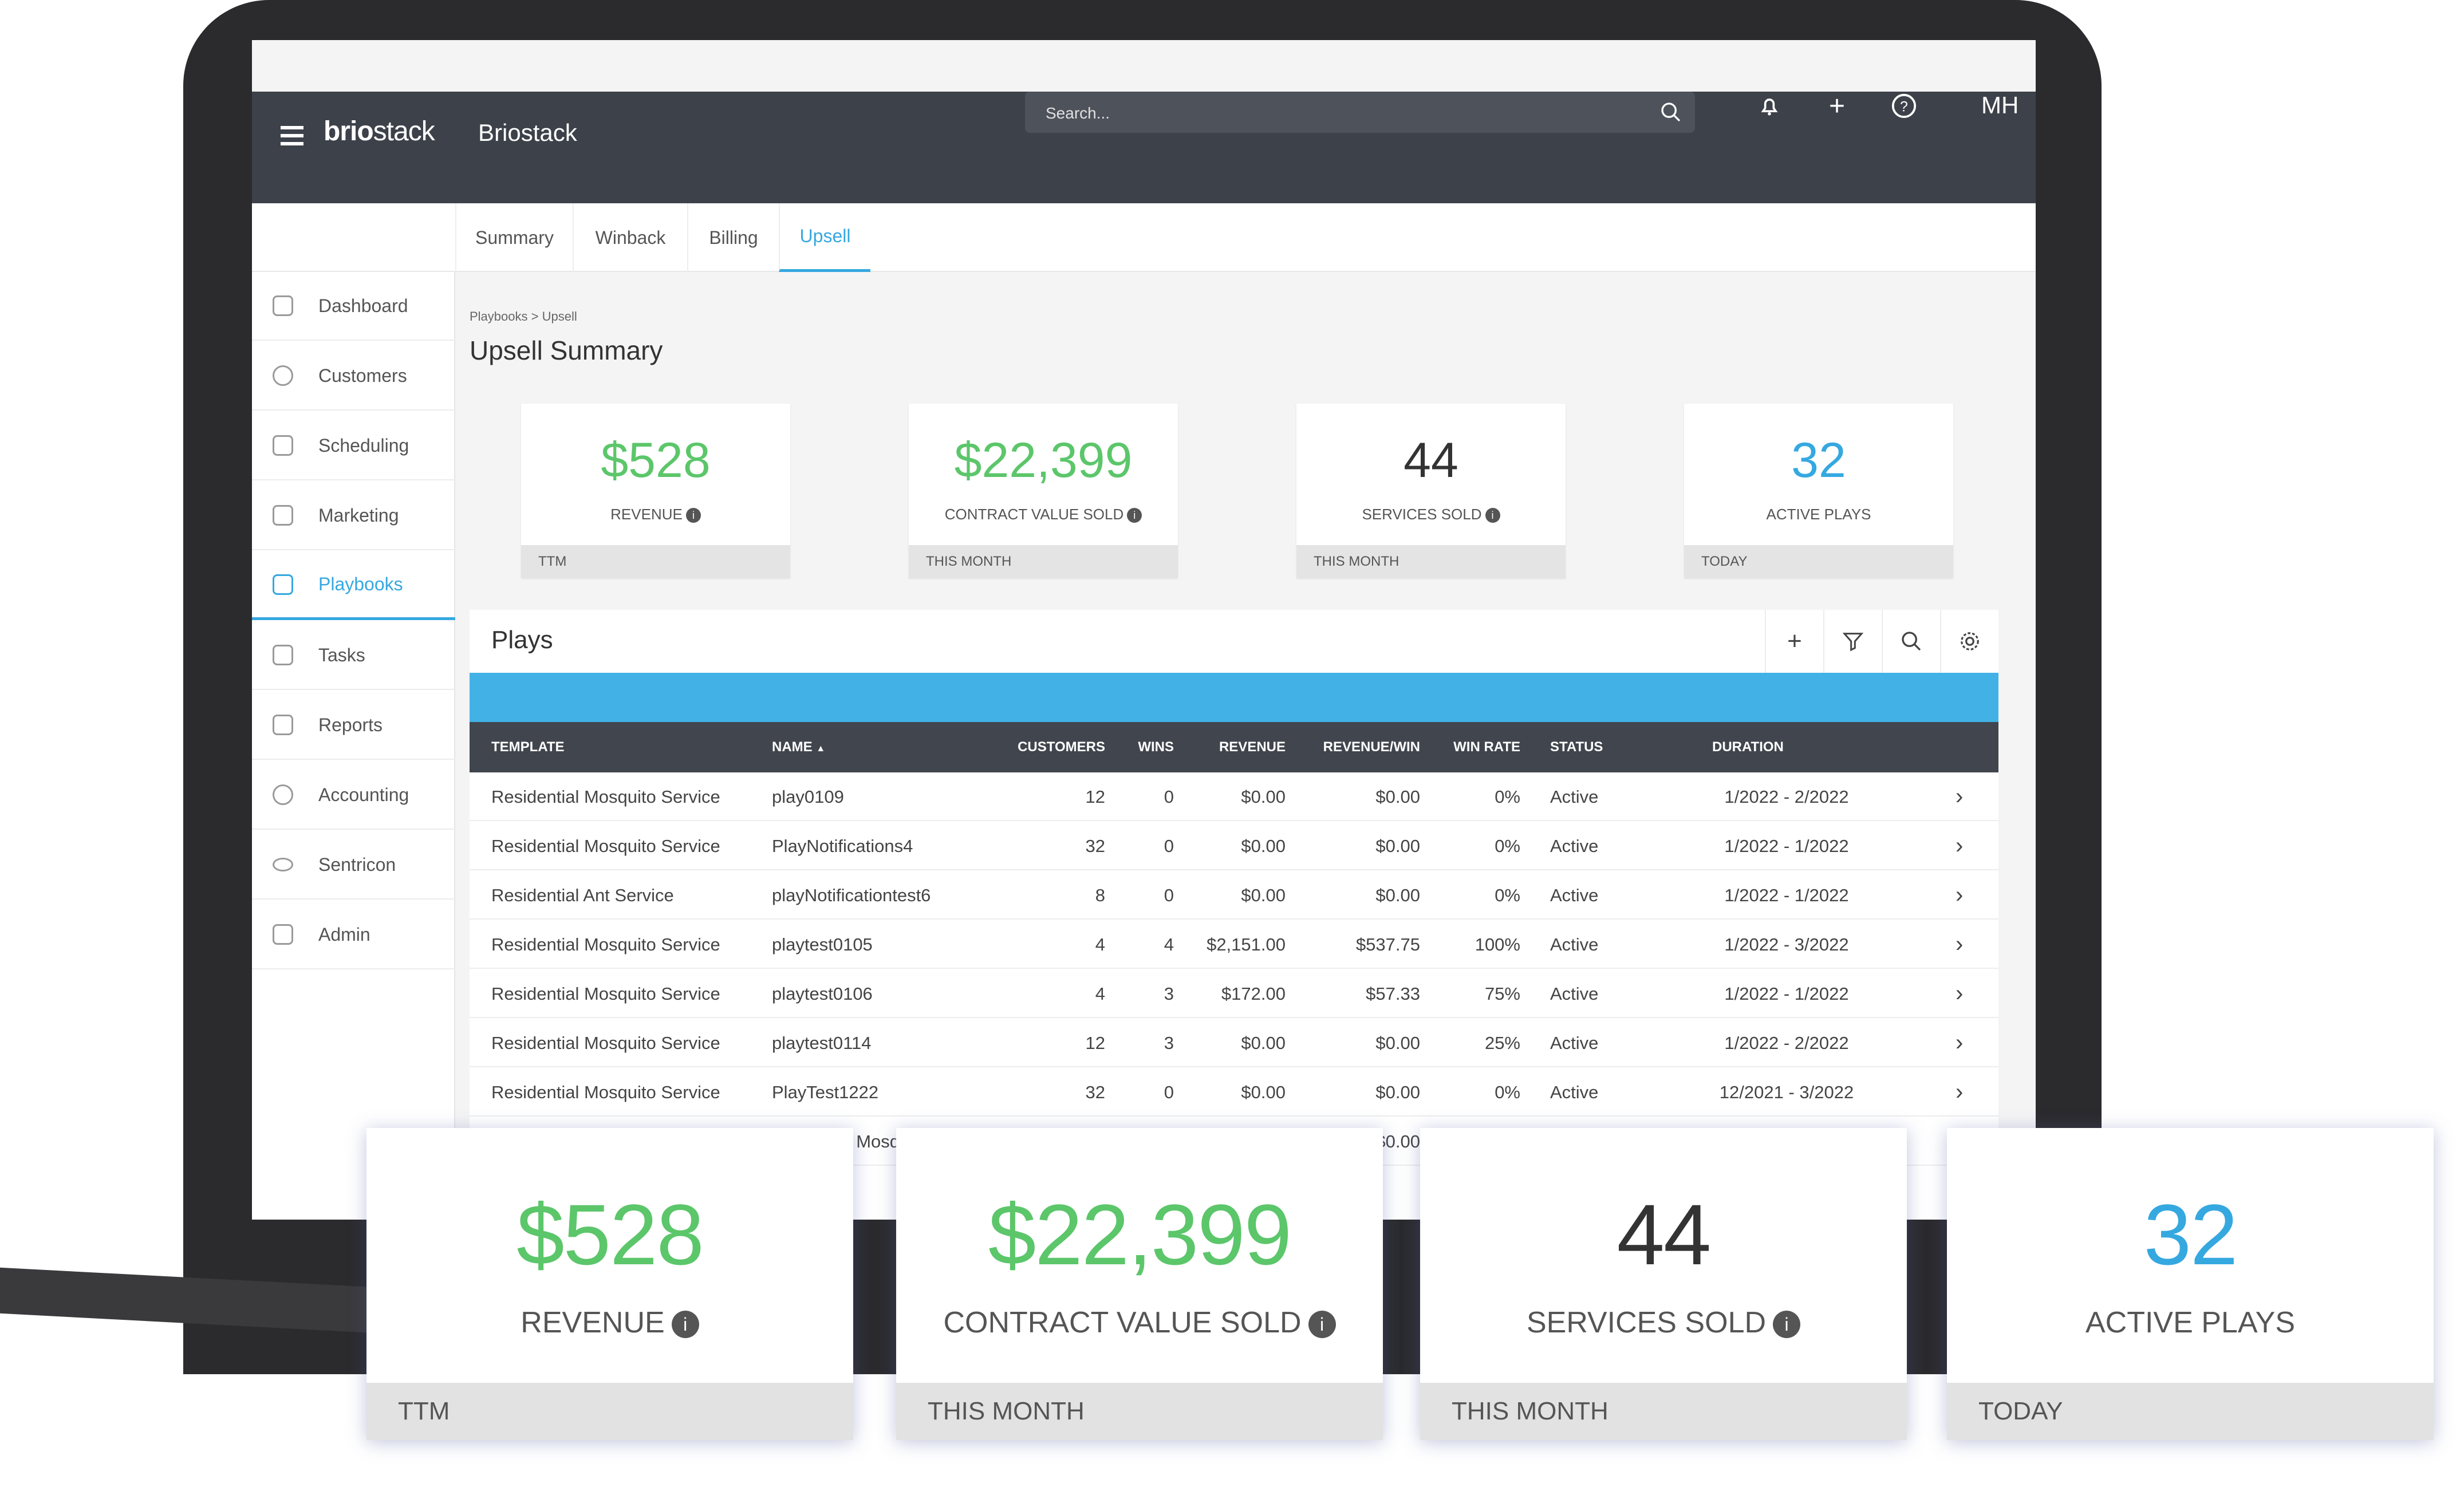 This screenshot has height=1487, width=2464. I want to click on big-kpi-active-plays: 32 ACTIVE PLAYS TODAY, so click(2190, 1284).